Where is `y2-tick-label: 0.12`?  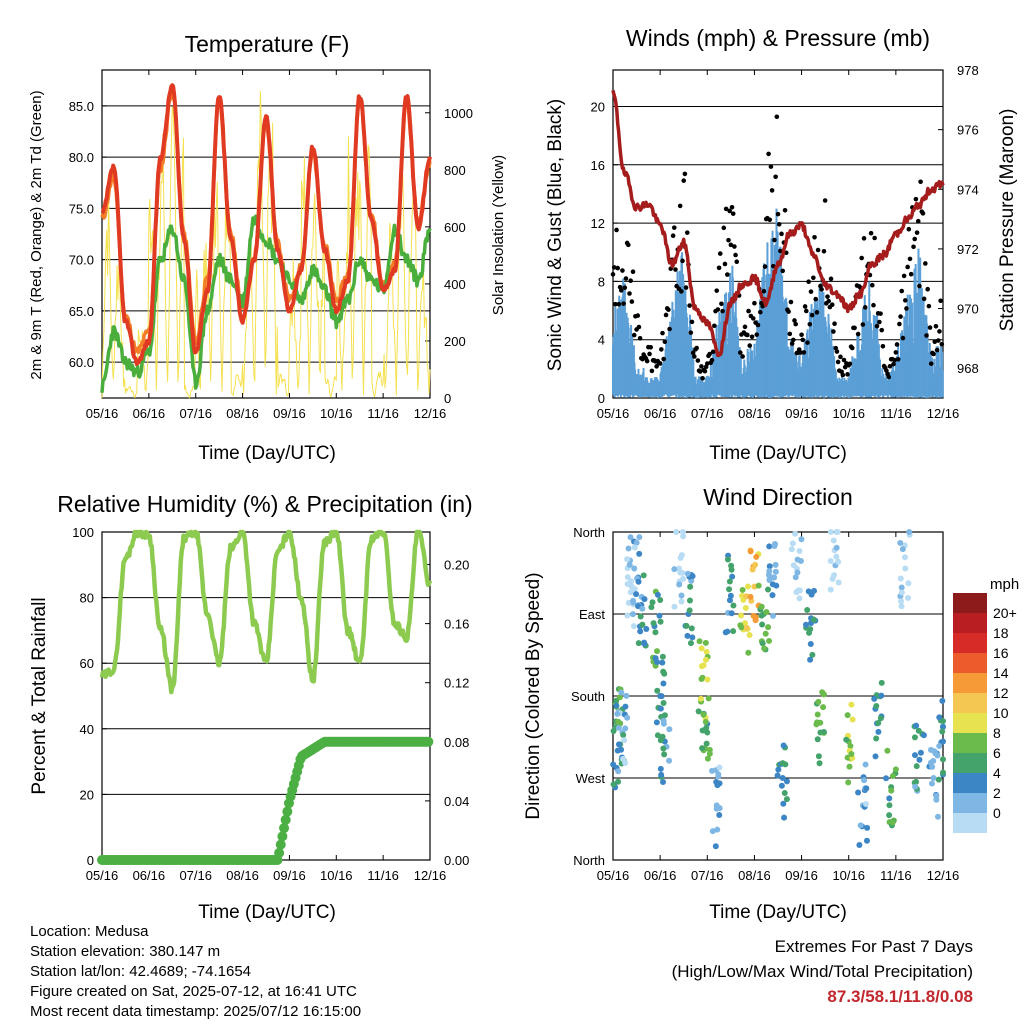
y2-tick-label: 0.12 is located at coordinates (456, 683).